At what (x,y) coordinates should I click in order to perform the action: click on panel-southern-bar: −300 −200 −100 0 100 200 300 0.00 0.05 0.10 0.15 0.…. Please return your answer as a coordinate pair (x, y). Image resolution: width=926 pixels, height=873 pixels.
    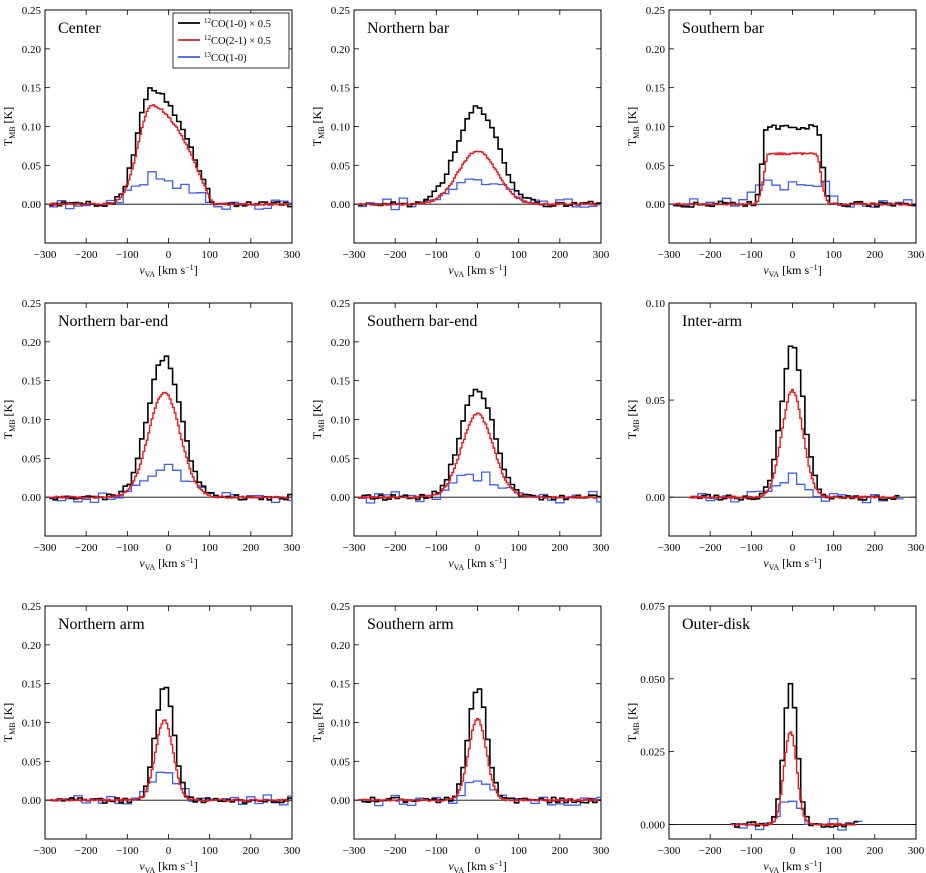
    Looking at the image, I should click on (775, 142).